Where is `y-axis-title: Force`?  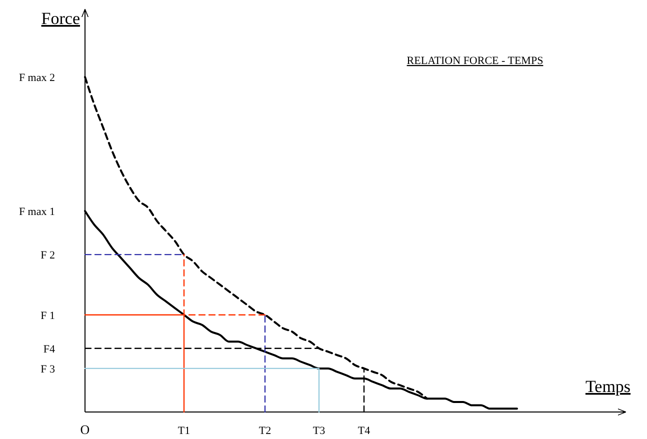 y-axis-title: Force is located at coordinates (60, 18).